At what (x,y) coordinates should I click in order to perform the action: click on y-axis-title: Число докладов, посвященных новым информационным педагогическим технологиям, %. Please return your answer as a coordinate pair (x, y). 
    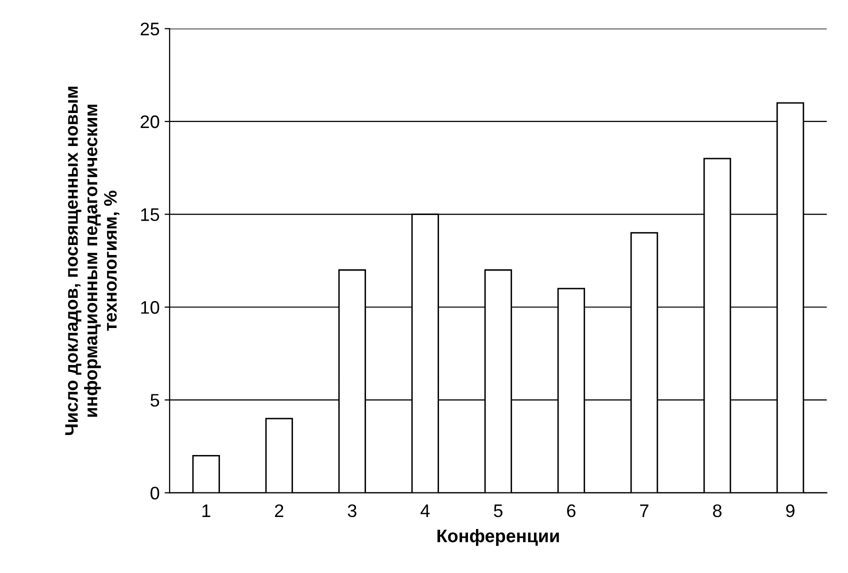
    Looking at the image, I should click on (92, 260).